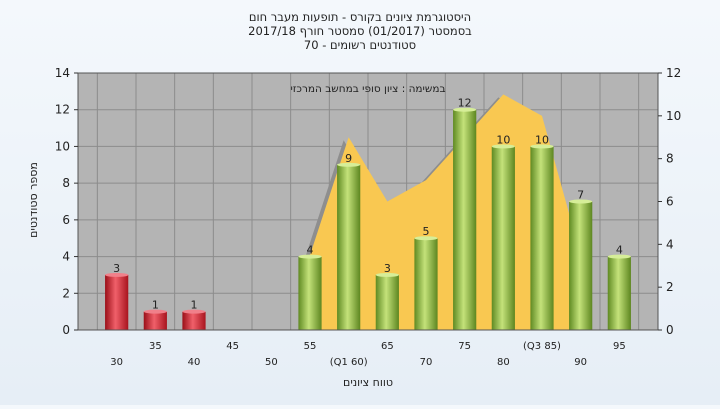 The image size is (720, 409). Describe the element at coordinates (349, 247) in the screenshot. I see `bar-(Q1 60)` at that location.